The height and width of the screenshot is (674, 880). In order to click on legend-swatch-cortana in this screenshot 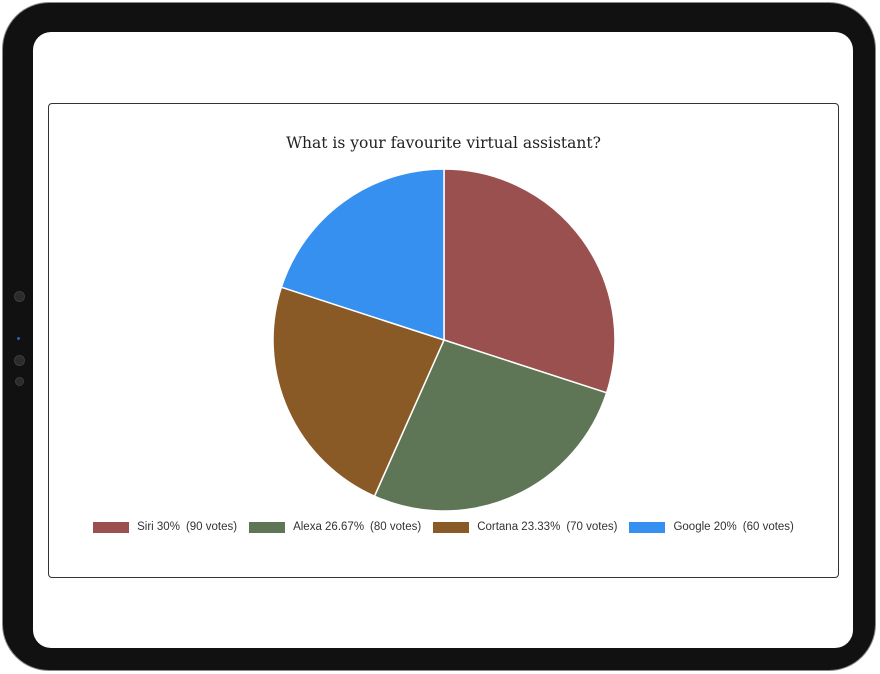, I will do `click(451, 527)`.